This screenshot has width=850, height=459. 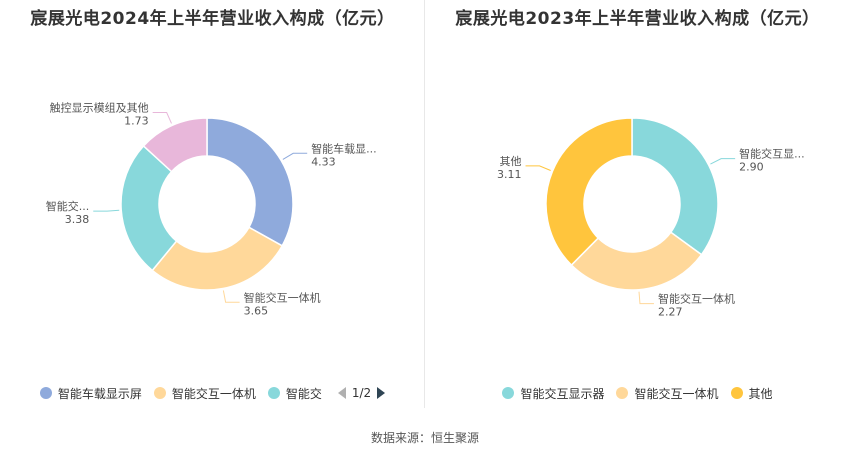 I want to click on pager-text: 1/2, so click(x=361, y=393).